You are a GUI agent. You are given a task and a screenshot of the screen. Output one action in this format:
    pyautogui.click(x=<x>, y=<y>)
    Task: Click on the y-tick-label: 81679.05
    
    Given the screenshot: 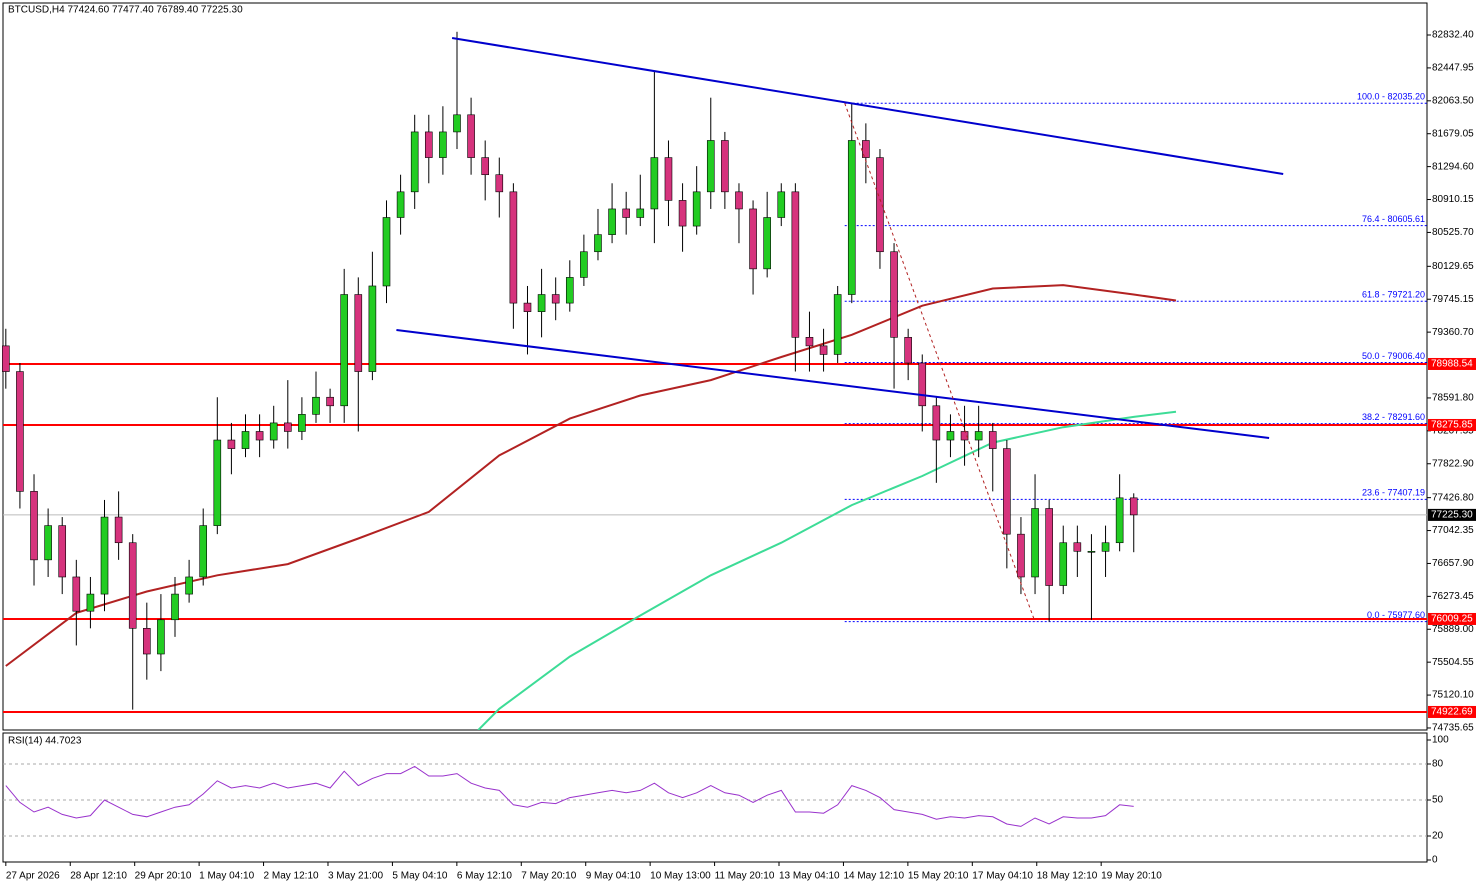 What is the action you would take?
    pyautogui.click(x=1453, y=133)
    